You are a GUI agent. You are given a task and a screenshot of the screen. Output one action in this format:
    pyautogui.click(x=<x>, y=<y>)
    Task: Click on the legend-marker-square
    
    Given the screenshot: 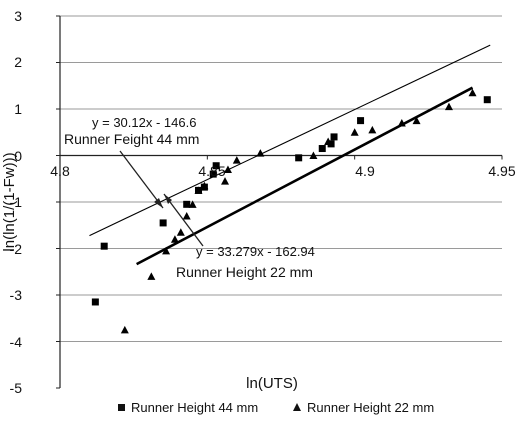 What is the action you would take?
    pyautogui.click(x=121, y=407)
    